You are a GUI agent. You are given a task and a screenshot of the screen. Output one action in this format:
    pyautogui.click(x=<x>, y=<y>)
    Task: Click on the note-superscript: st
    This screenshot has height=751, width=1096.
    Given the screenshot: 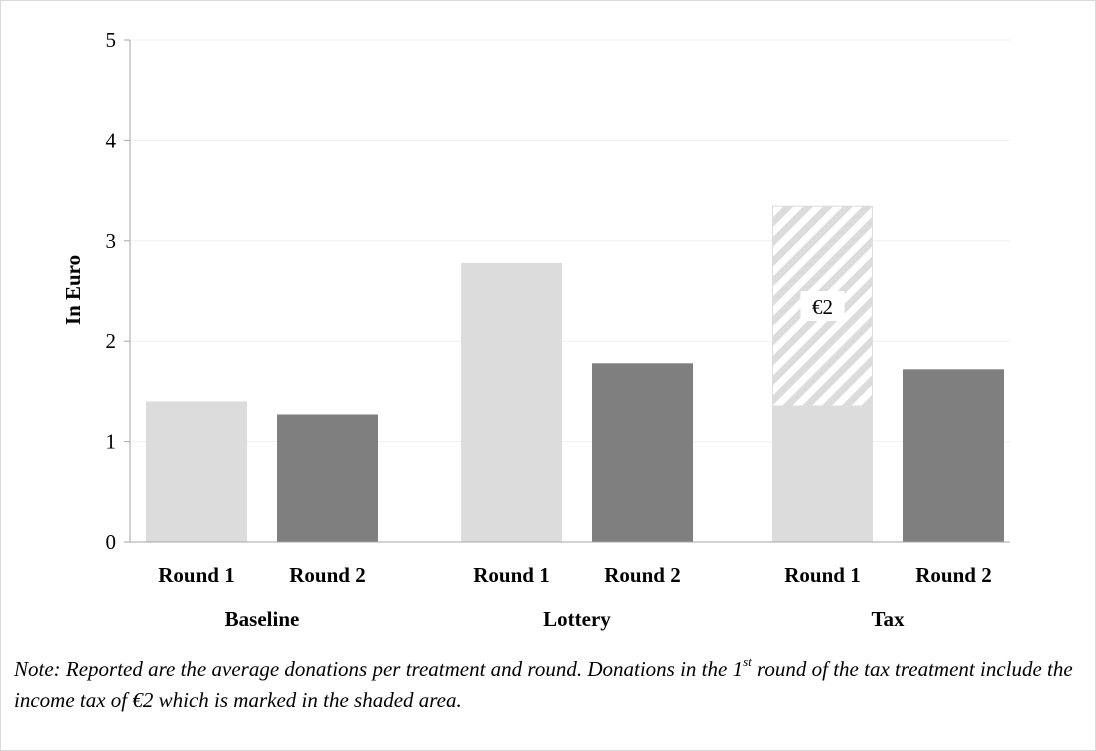 What is the action you would take?
    pyautogui.click(x=747, y=661)
    